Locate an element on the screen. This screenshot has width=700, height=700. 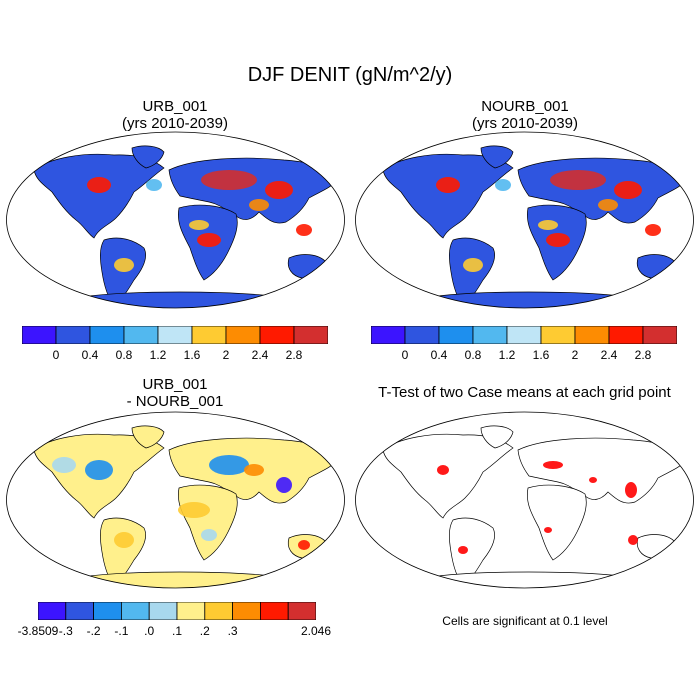
colorbar-tick-label: .0 is located at coordinates (149, 631).